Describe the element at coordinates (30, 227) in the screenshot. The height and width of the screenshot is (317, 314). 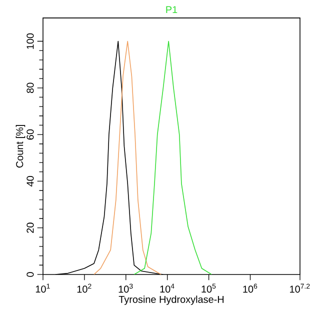
I see `y-tick-label: 20` at that location.